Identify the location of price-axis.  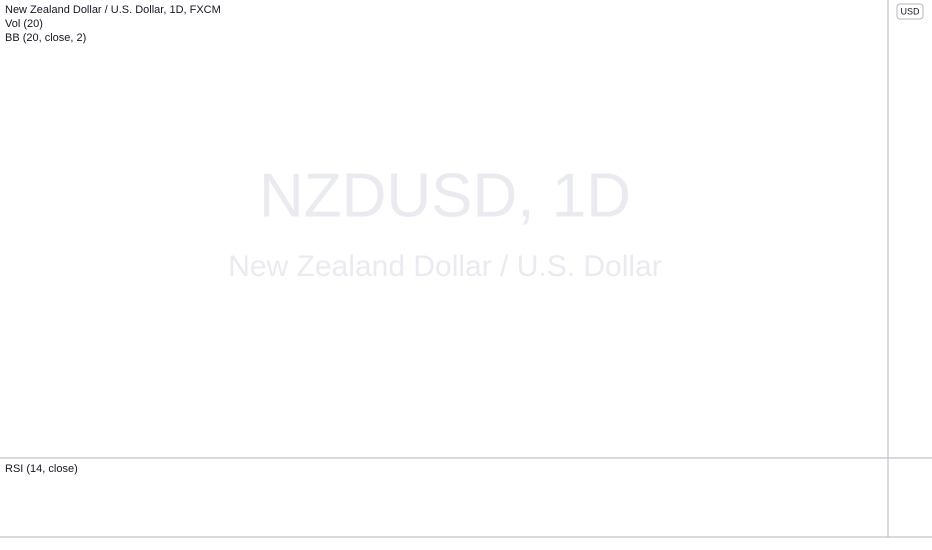
(910, 275).